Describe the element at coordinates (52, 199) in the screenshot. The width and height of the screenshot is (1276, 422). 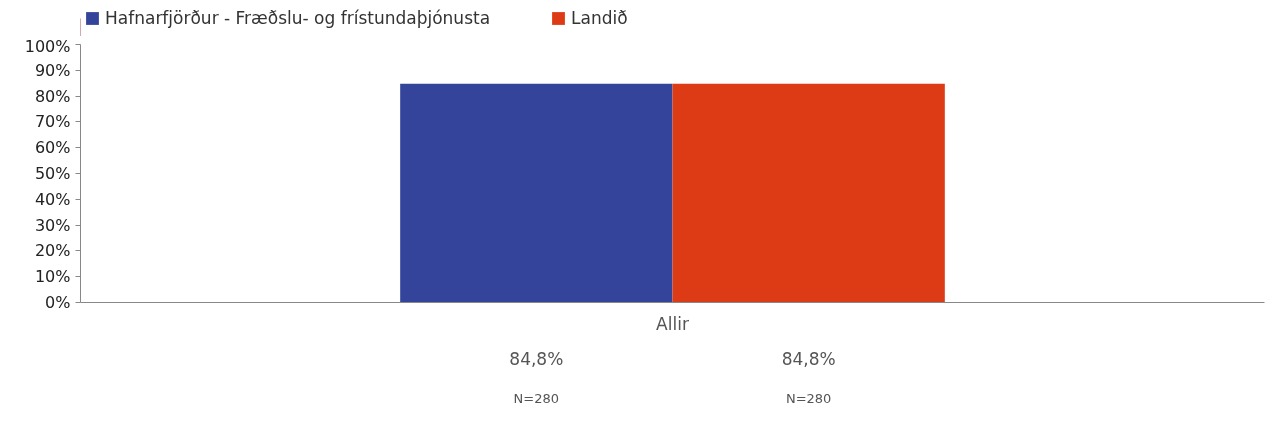
I see `y-tick-label: 40%` at that location.